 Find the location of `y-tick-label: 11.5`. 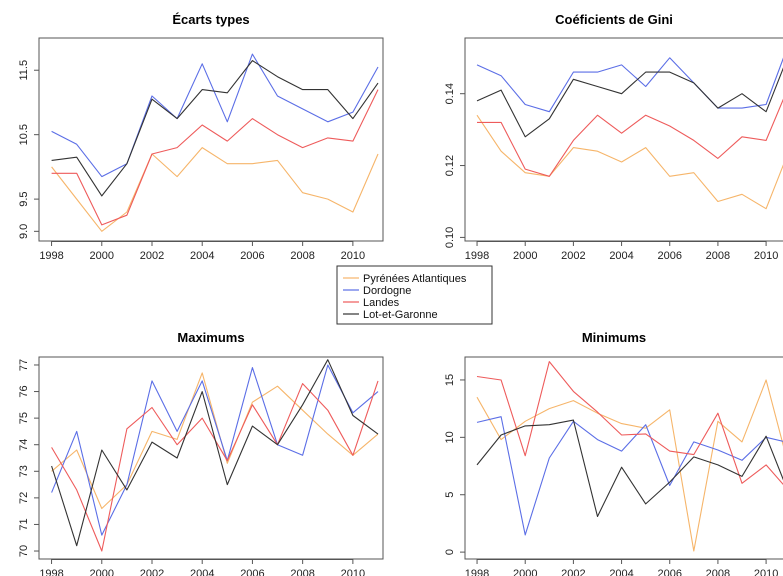

y-tick-label: 11.5 is located at coordinates (24, 70).